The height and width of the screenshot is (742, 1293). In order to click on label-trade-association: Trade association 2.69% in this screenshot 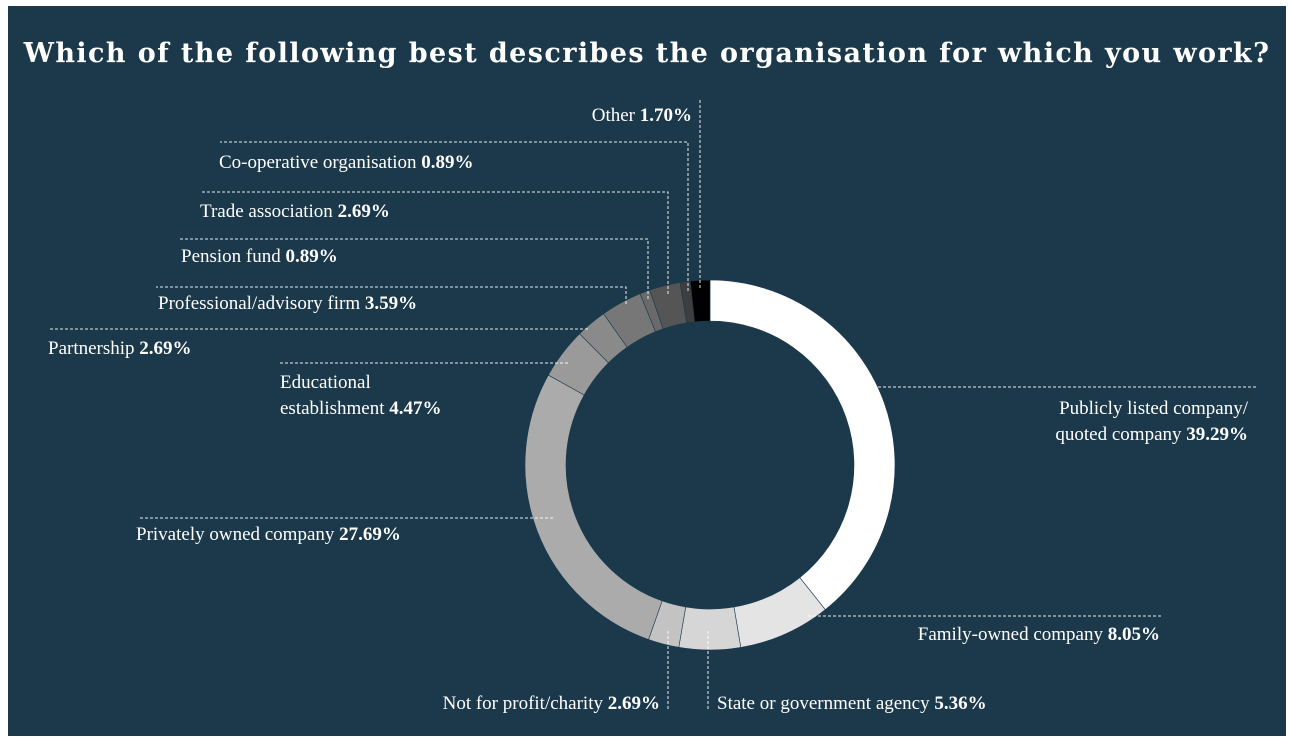, I will do `click(295, 211)`.